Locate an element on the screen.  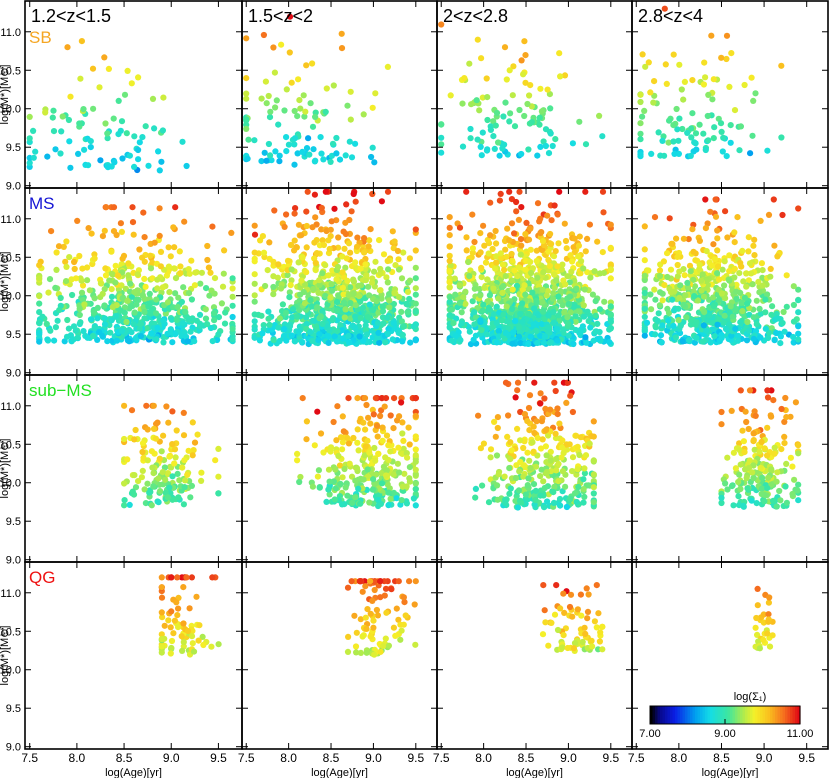
panel-frame is located at coordinates (133, 281).